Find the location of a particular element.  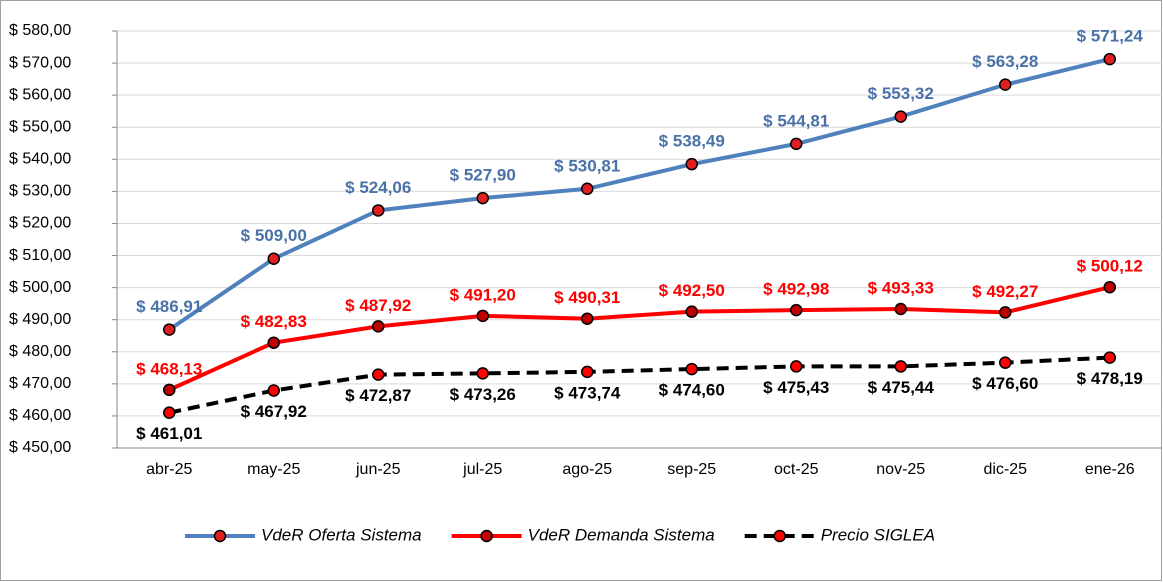

data-label: $ 475,44 is located at coordinates (901, 387).